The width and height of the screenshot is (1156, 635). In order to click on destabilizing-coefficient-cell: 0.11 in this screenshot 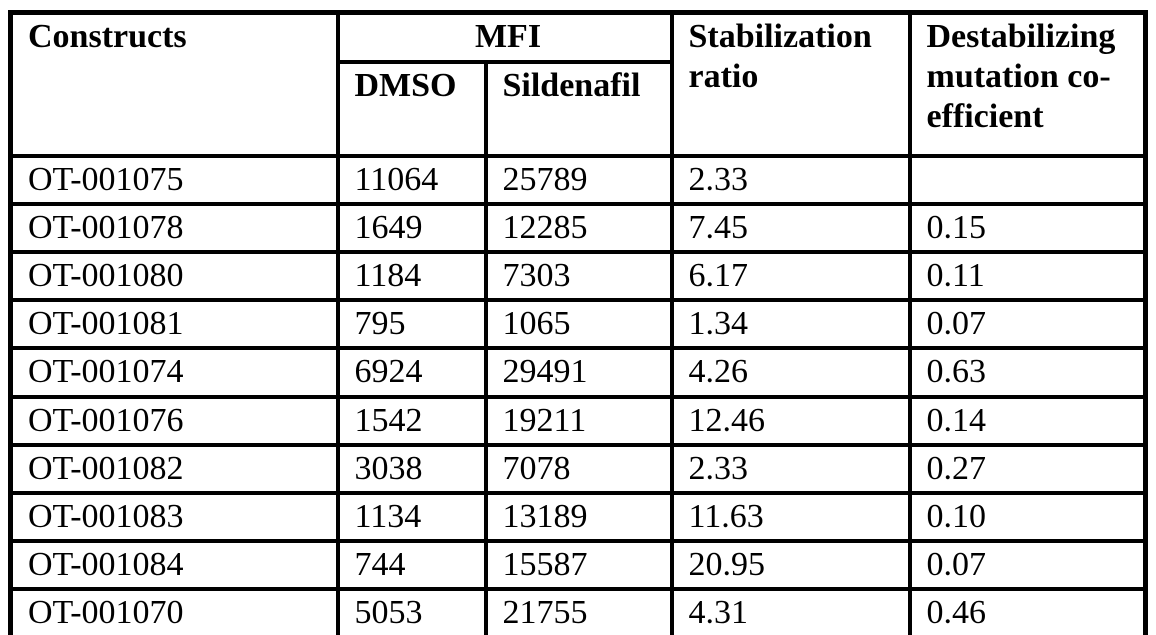, I will do `click(1027, 276)`.